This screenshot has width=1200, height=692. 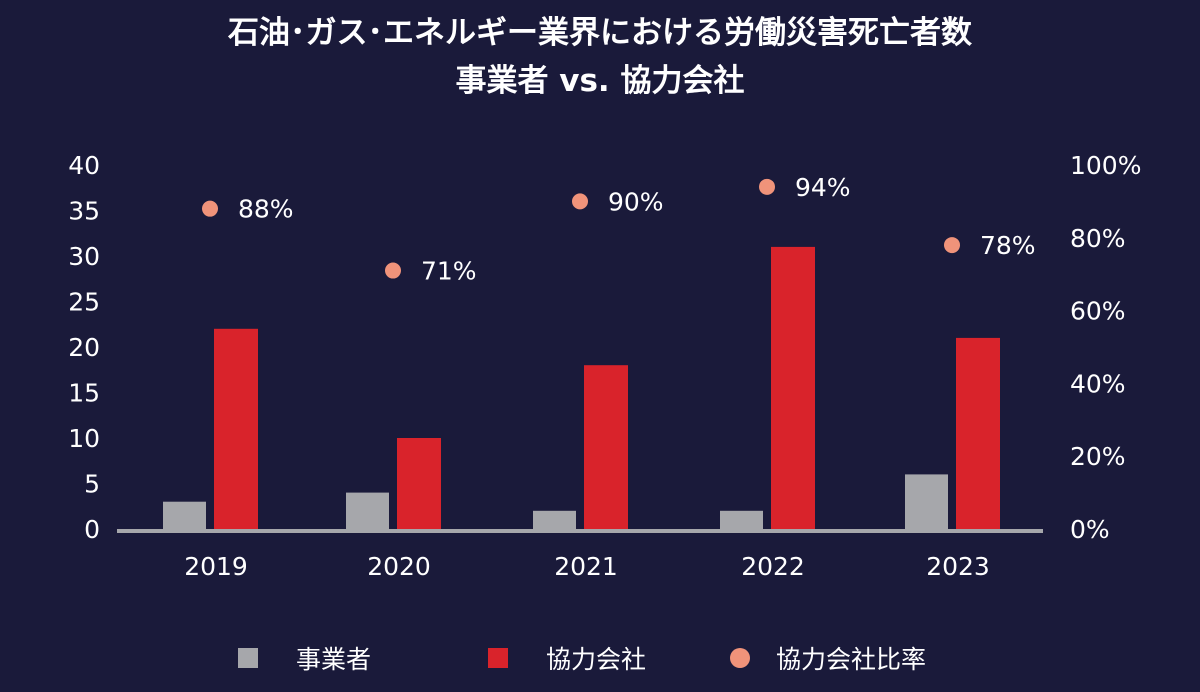 What do you see at coordinates (84, 438) in the screenshot?
I see `y-left-tick-label: 10` at bounding box center [84, 438].